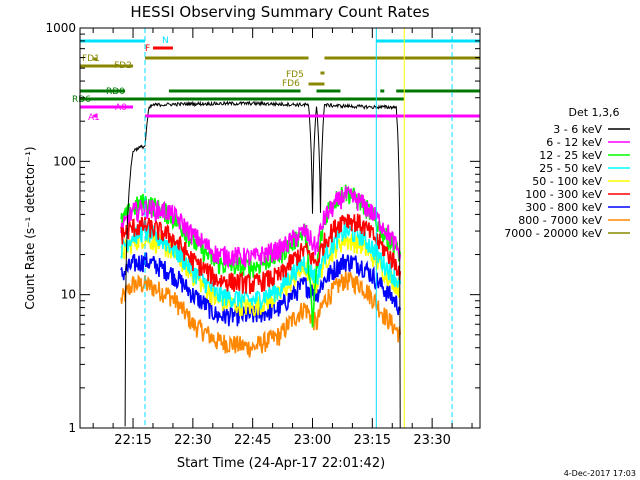 This screenshot has height=480, width=640. Describe the element at coordinates (291, 84) in the screenshot. I see `flag-label-fd6: FD6` at that location.